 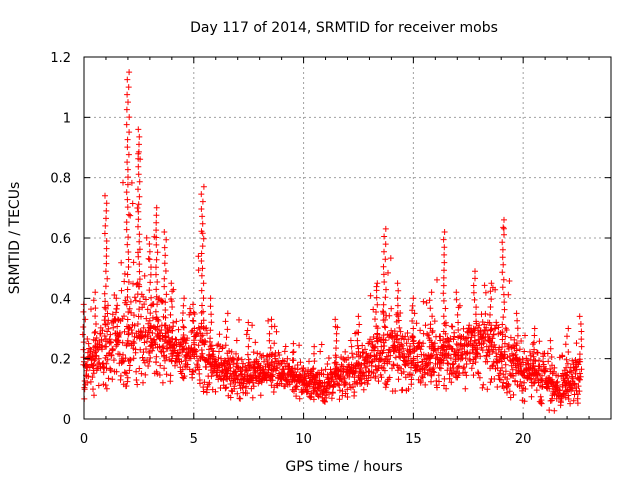 I want to click on y-tick-label: 1, so click(x=67, y=118).